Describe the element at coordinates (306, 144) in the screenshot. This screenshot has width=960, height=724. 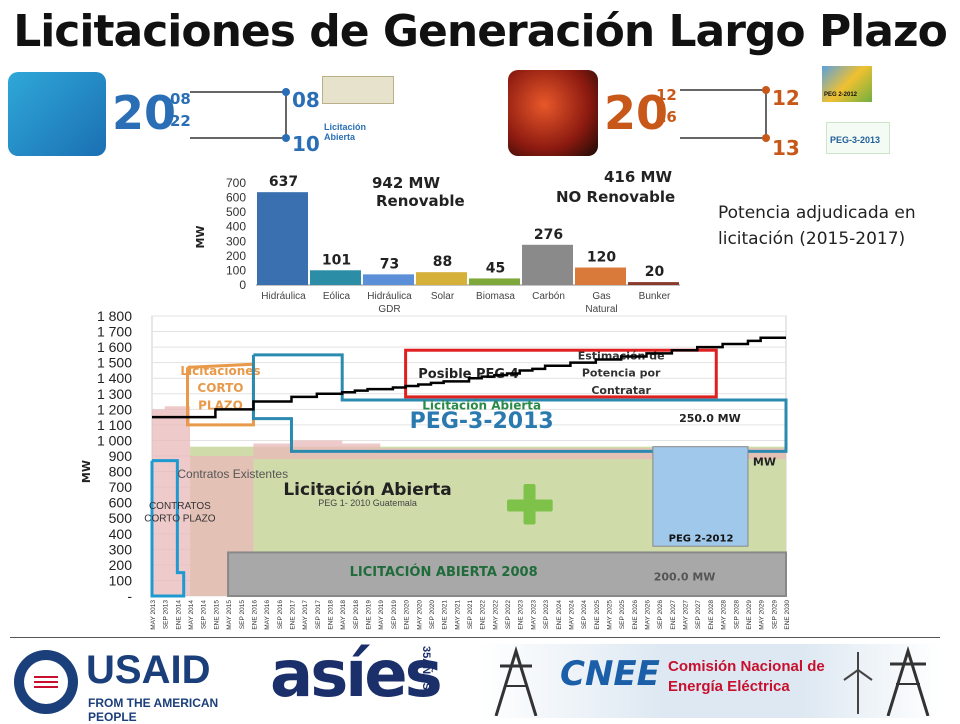
I see `left-bullet-2: 10` at that location.